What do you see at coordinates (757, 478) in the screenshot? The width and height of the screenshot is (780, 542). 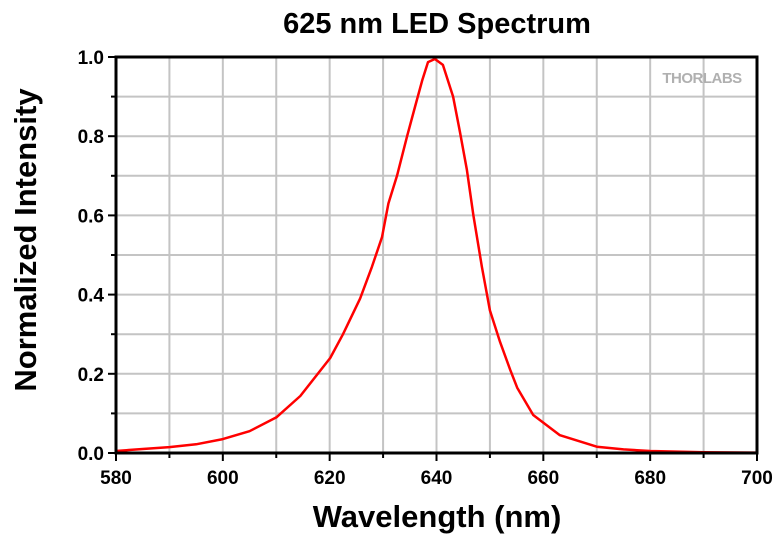 I see `x-tick-label: 700` at bounding box center [757, 478].